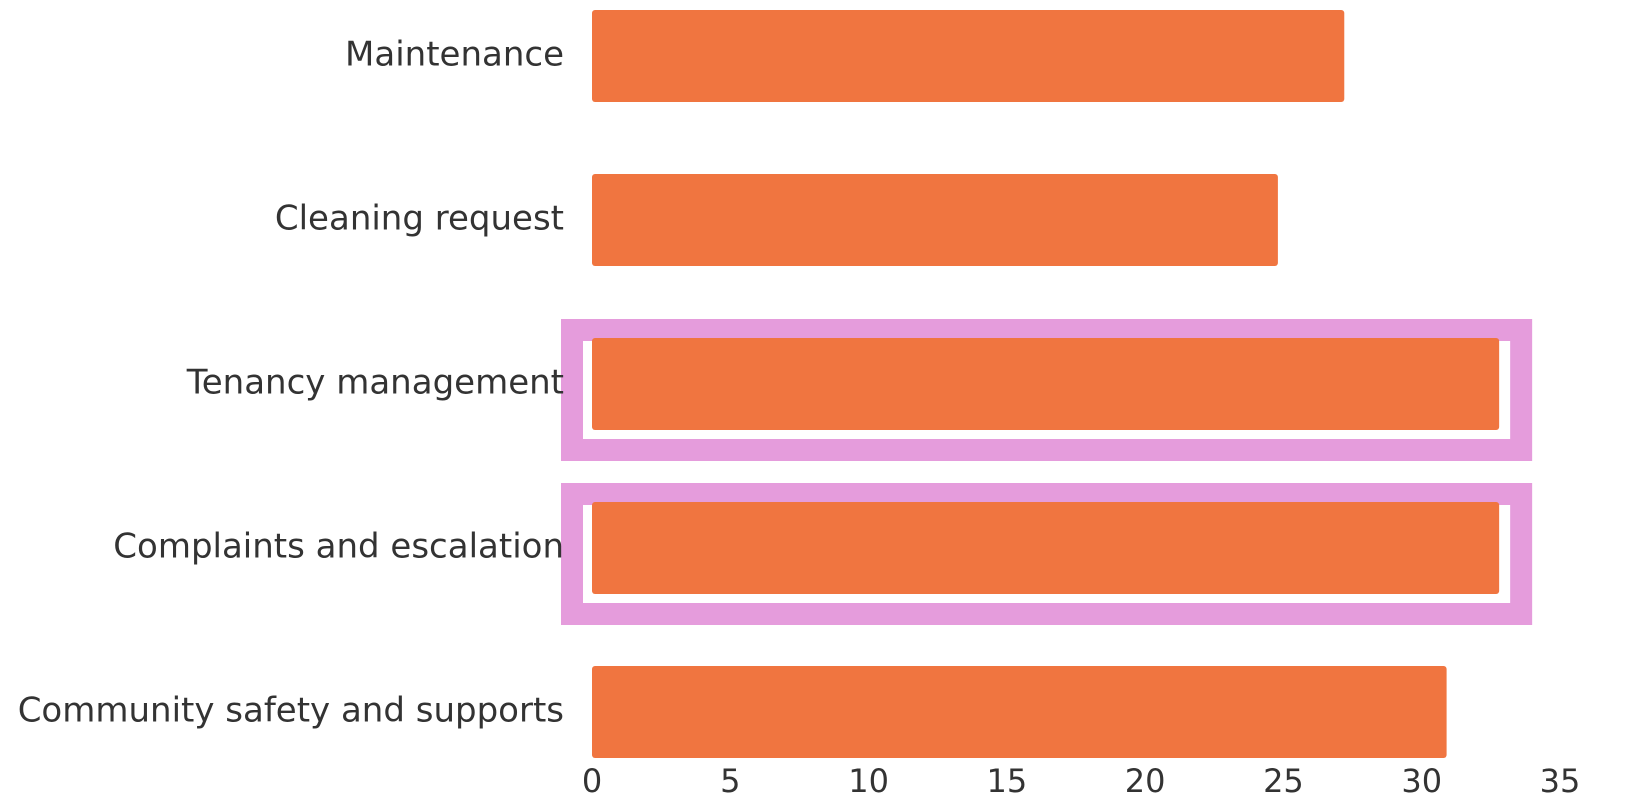 The width and height of the screenshot is (1630, 809). Describe the element at coordinates (1145, 781) in the screenshot. I see `x-tick-label: 20` at that location.